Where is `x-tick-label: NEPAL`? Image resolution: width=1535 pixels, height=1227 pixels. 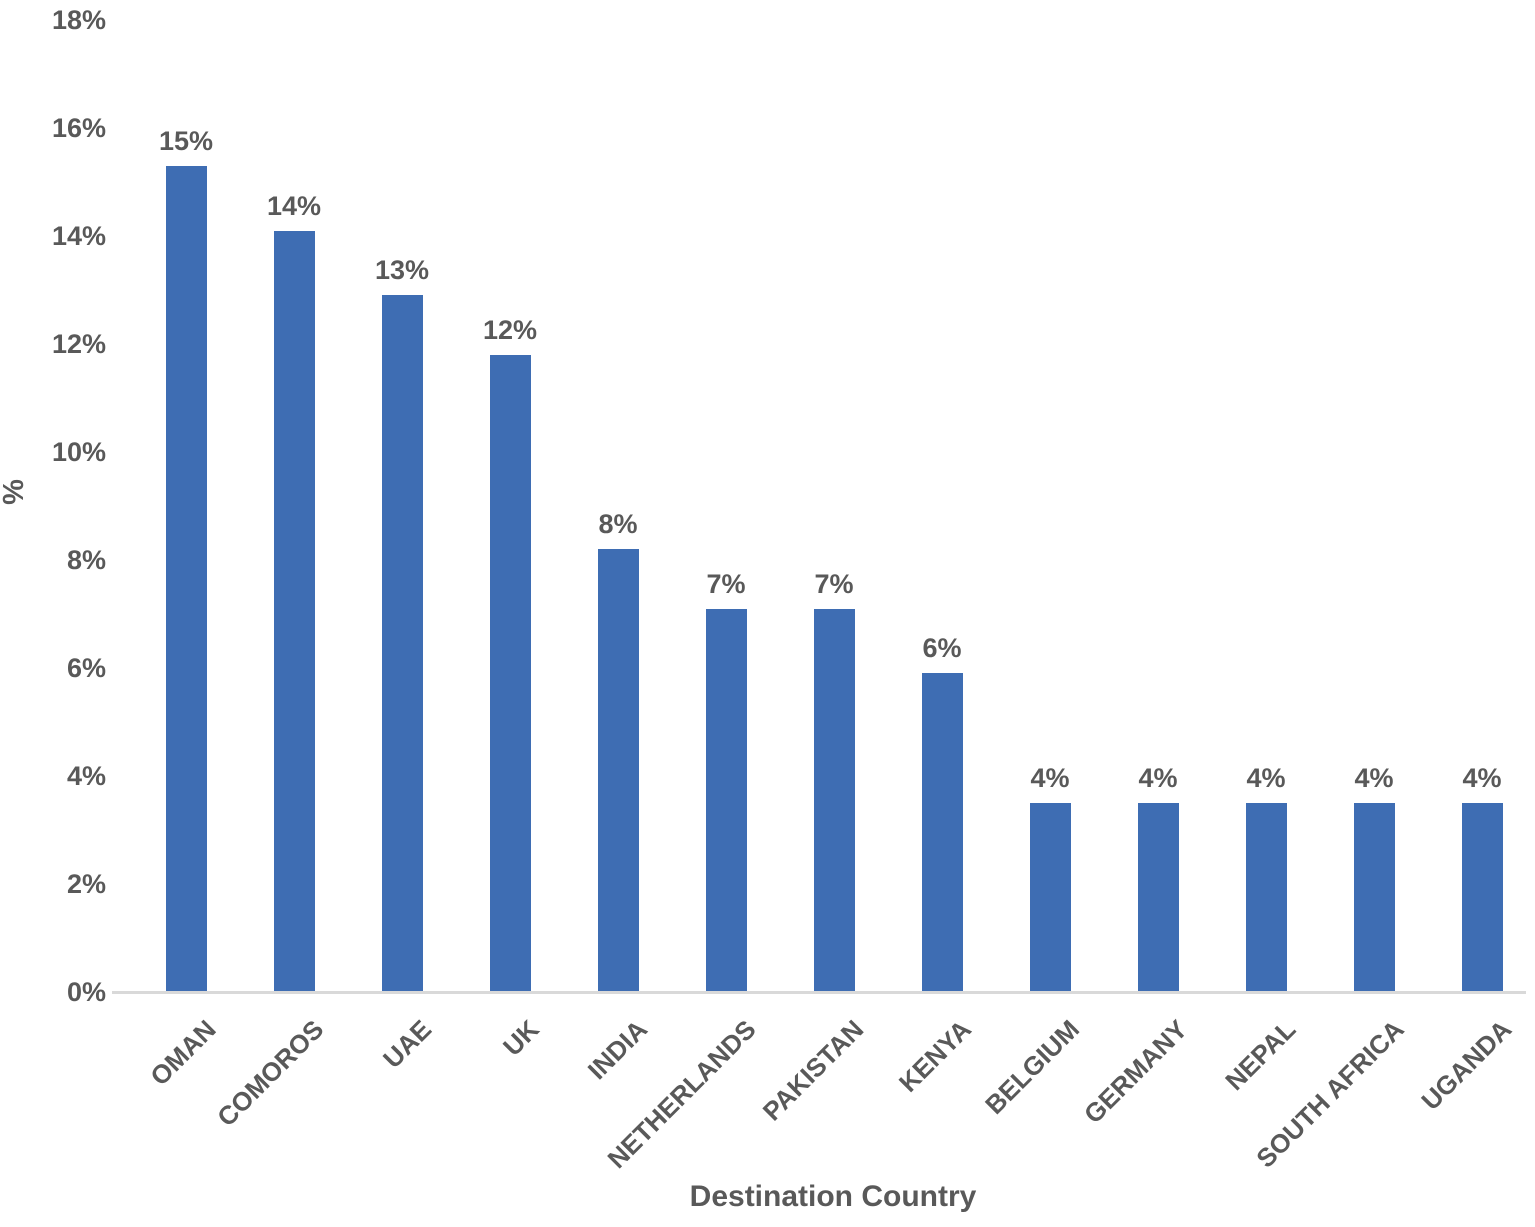
x-tick-label: NEPAL is located at coordinates (1260, 1055).